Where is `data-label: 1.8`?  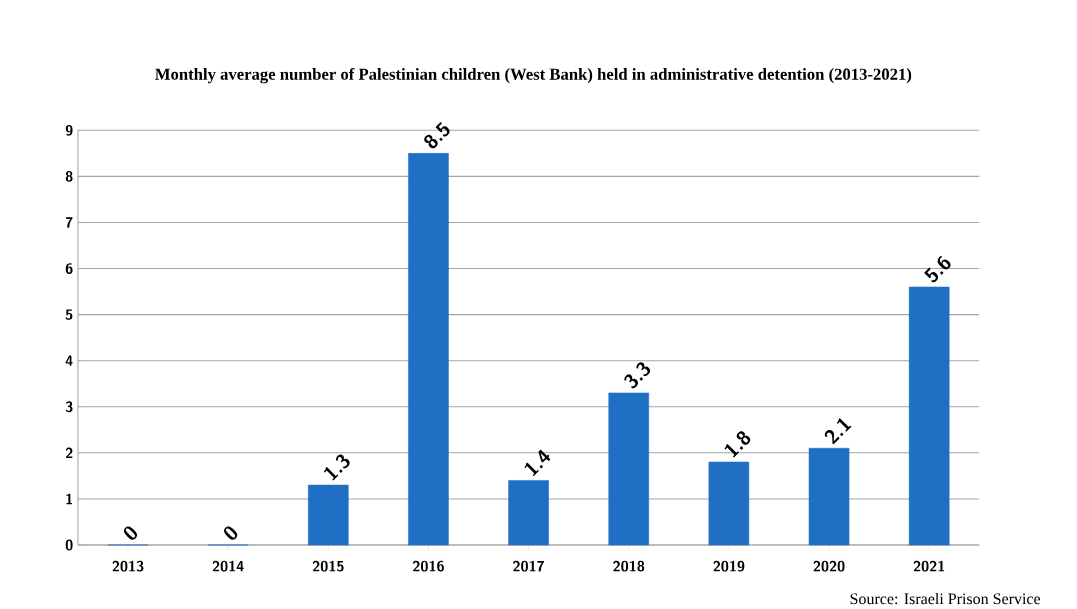
data-label: 1.8 is located at coordinates (737, 444).